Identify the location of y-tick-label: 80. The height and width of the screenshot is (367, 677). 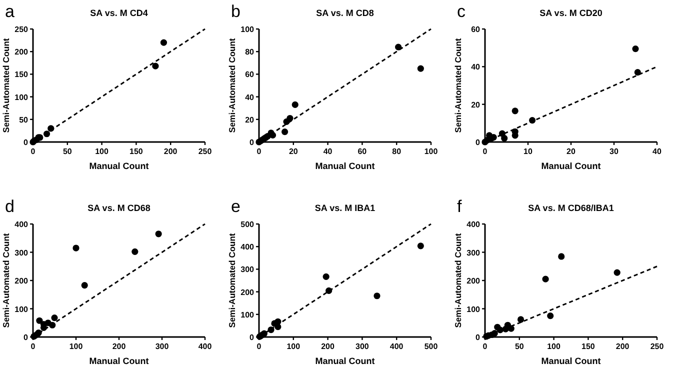
(250, 52).